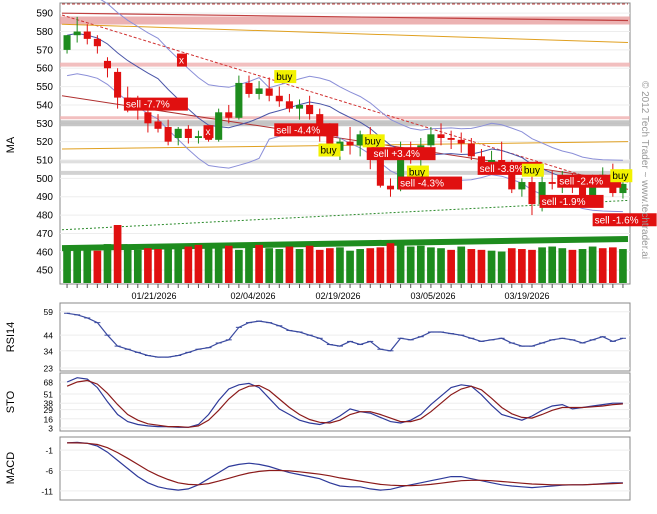 This screenshot has width=657, height=514. What do you see at coordinates (617, 220) in the screenshot?
I see `sell-signal-label: sell -1.6%` at bounding box center [617, 220].